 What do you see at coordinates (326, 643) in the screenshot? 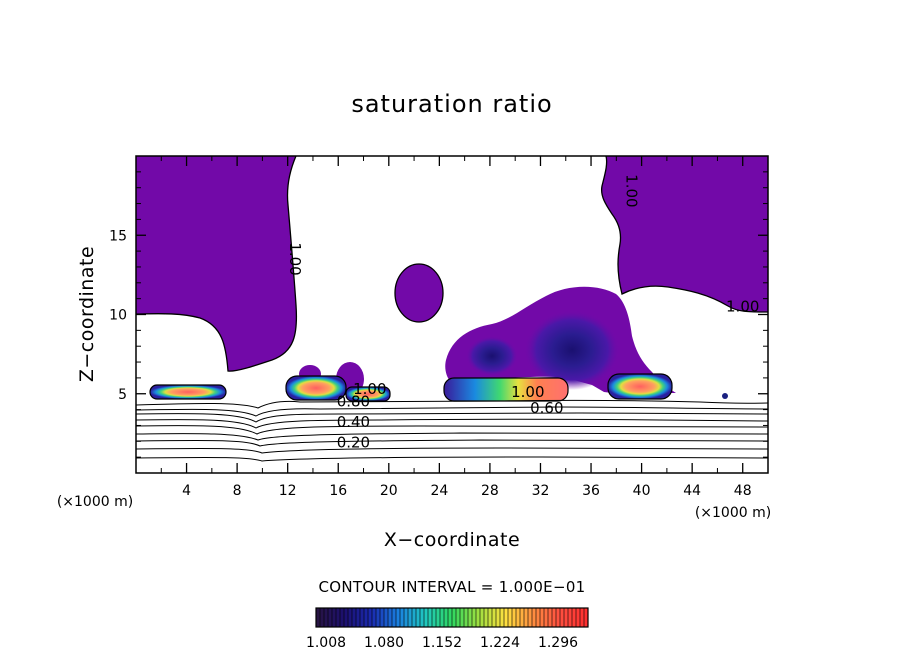
I see `colorbar-label: 1.008` at bounding box center [326, 643].